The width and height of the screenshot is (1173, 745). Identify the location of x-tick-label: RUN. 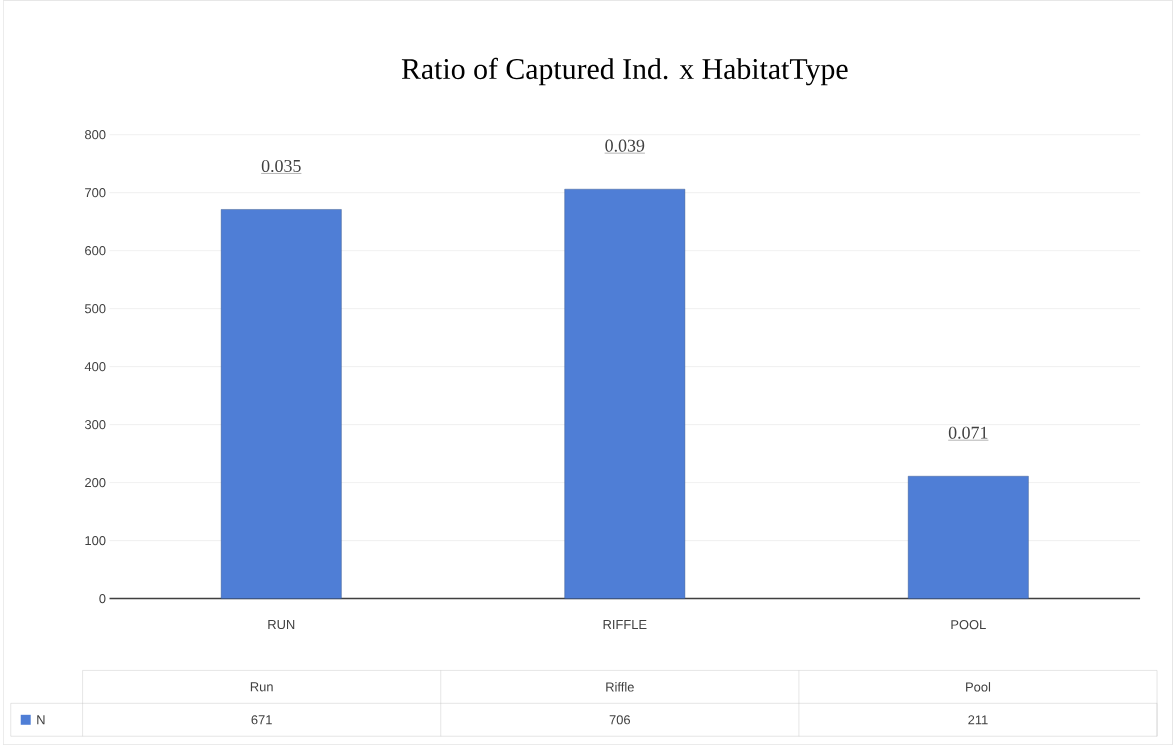
(281, 624).